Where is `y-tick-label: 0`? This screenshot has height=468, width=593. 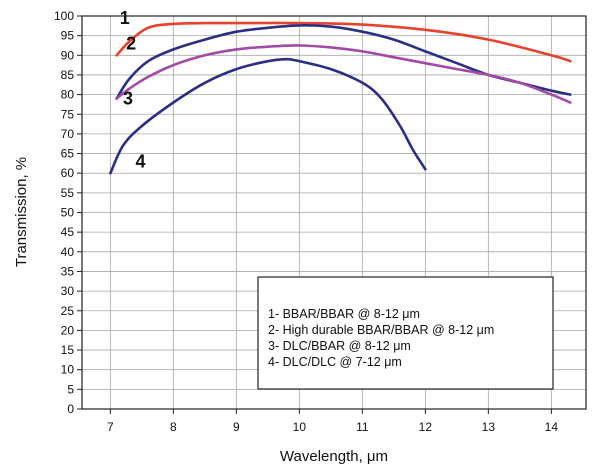 y-tick-label: 0 is located at coordinates (70, 409).